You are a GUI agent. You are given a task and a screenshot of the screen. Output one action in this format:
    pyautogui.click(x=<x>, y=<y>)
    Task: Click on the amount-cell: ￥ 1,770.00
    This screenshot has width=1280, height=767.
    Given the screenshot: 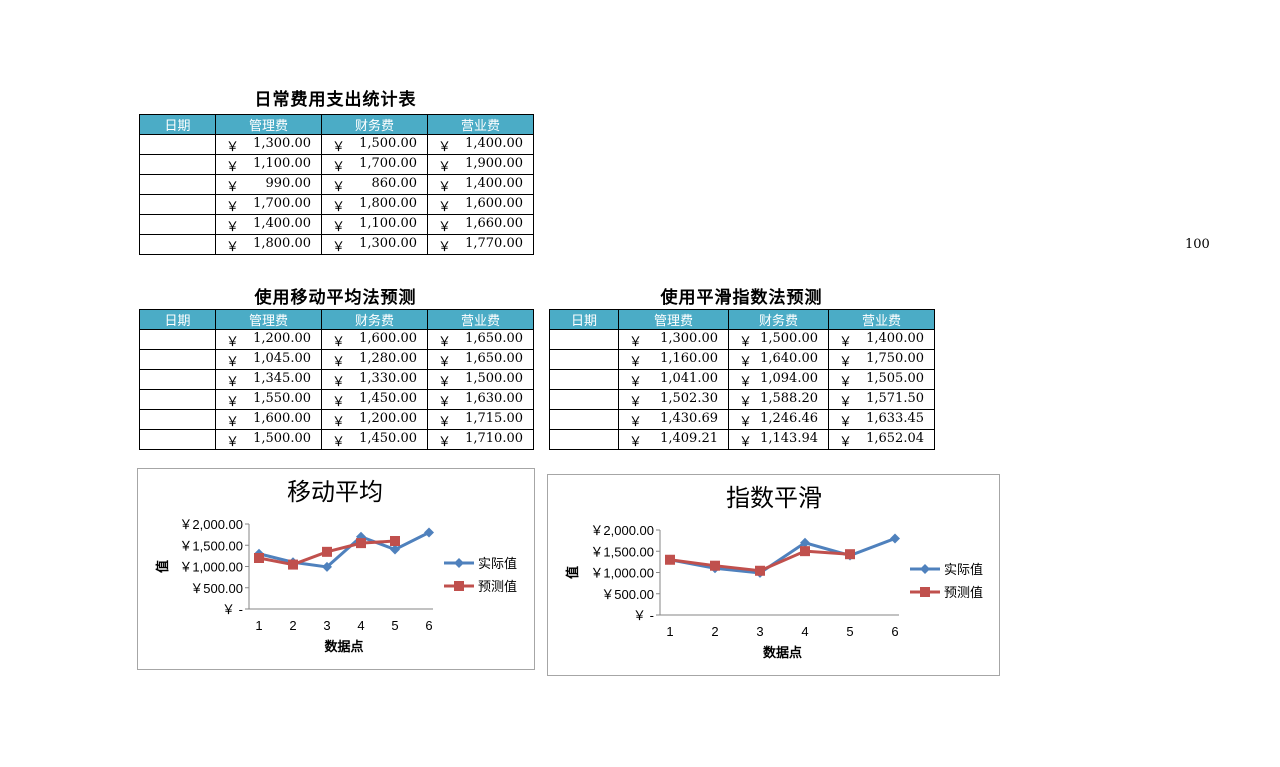 What is the action you would take?
    pyautogui.click(x=480, y=244)
    